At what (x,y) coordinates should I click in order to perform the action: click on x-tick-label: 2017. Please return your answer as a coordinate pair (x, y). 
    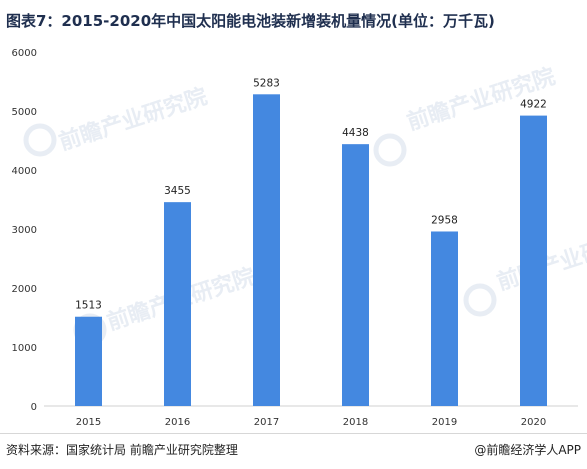
    Looking at the image, I should click on (266, 422).